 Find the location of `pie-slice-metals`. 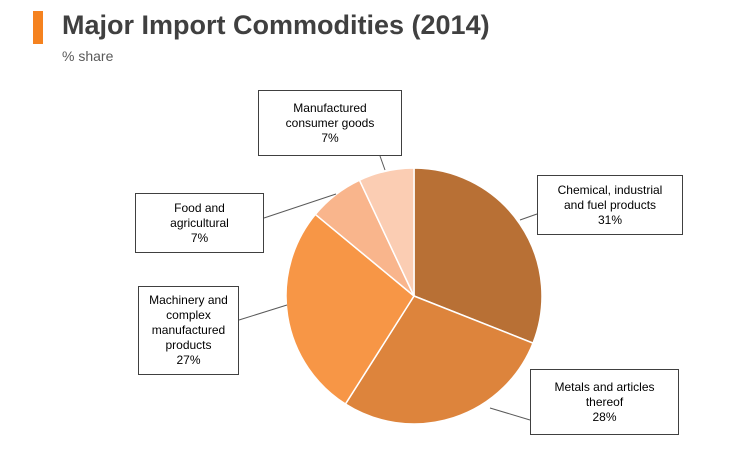

pie-slice-metals is located at coordinates (439, 360).